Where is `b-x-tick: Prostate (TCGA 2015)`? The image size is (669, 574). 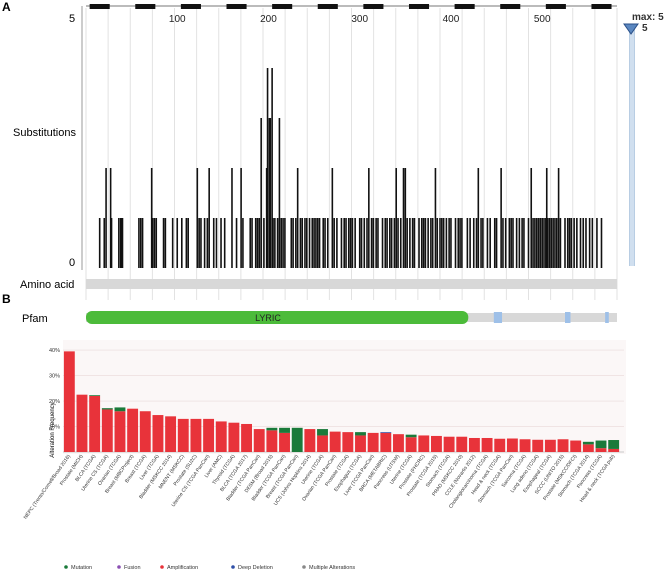
b-x-tick: Prostate (TCGA 2015) is located at coordinates (422, 475).